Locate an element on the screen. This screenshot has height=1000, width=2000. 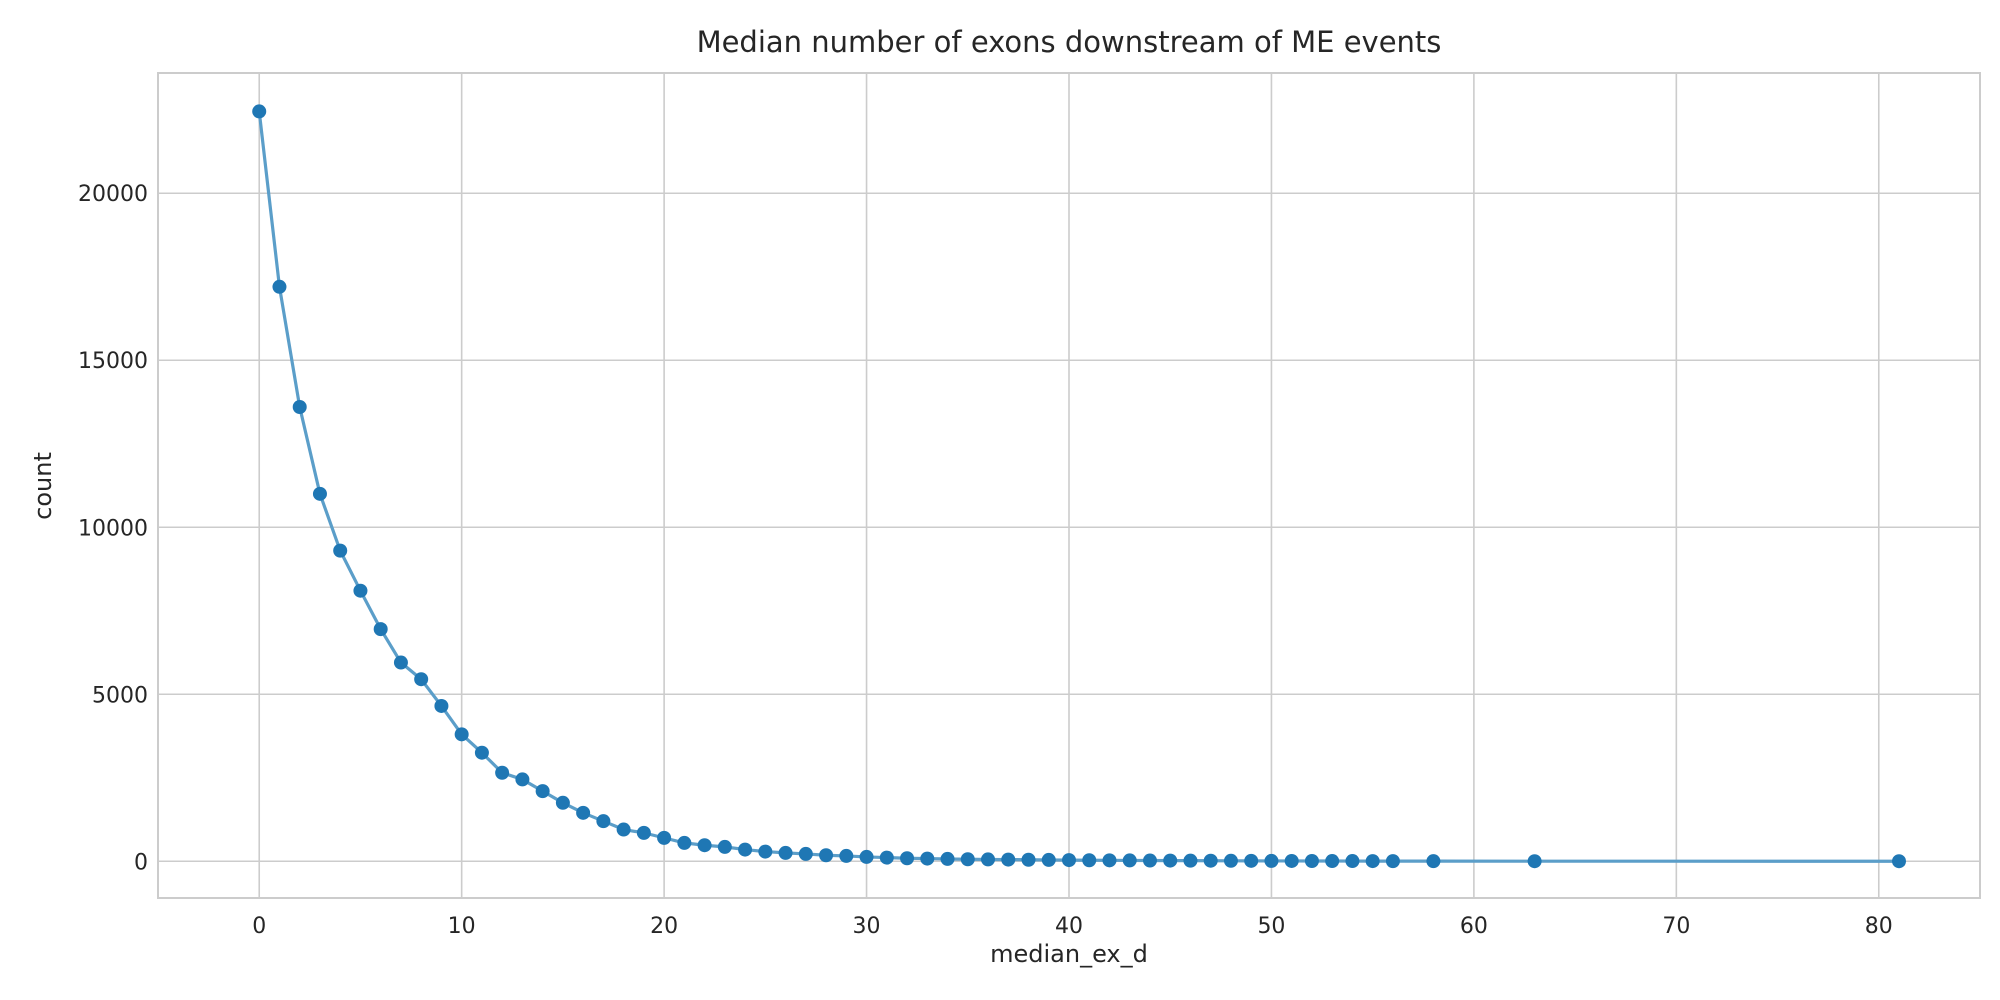
y-tick-label: 20000 is located at coordinates (113, 194).